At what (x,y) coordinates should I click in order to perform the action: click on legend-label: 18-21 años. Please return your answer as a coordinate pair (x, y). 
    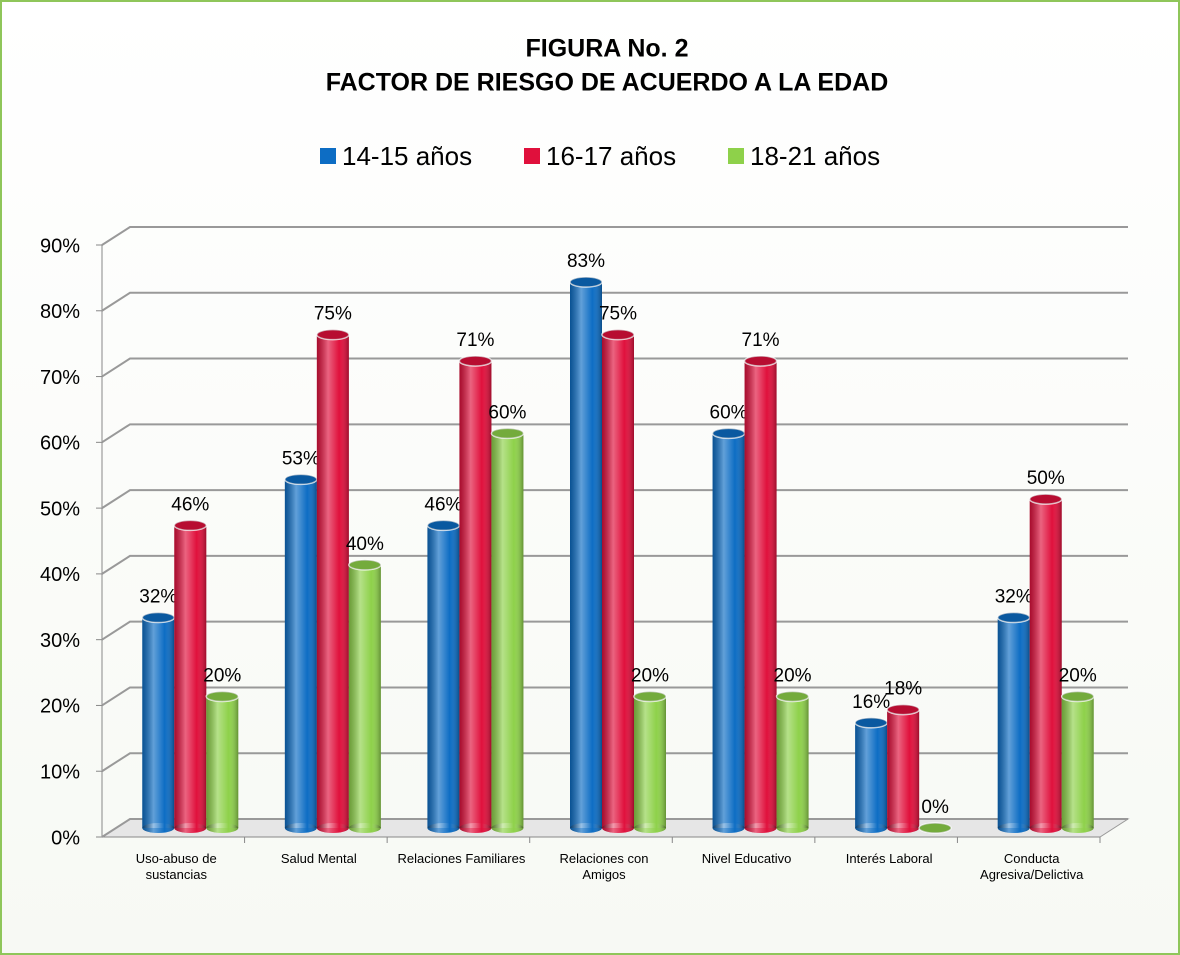
    Looking at the image, I should click on (815, 156).